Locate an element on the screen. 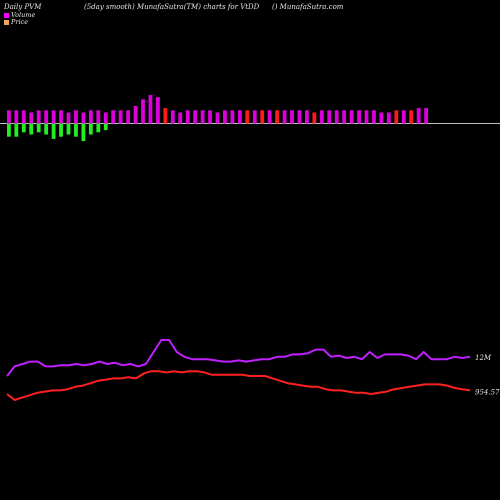 The width and height of the screenshot is (500, 500). price-swatch is located at coordinates (6, 22).